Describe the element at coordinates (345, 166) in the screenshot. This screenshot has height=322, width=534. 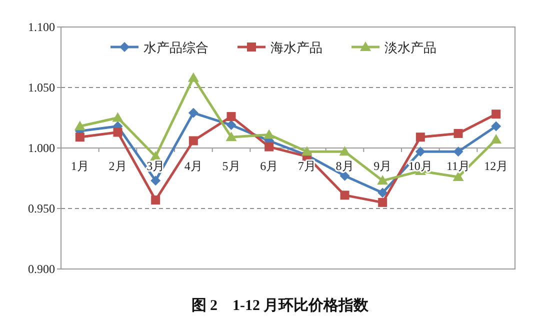
I see `x-tick-label: 8月` at that location.